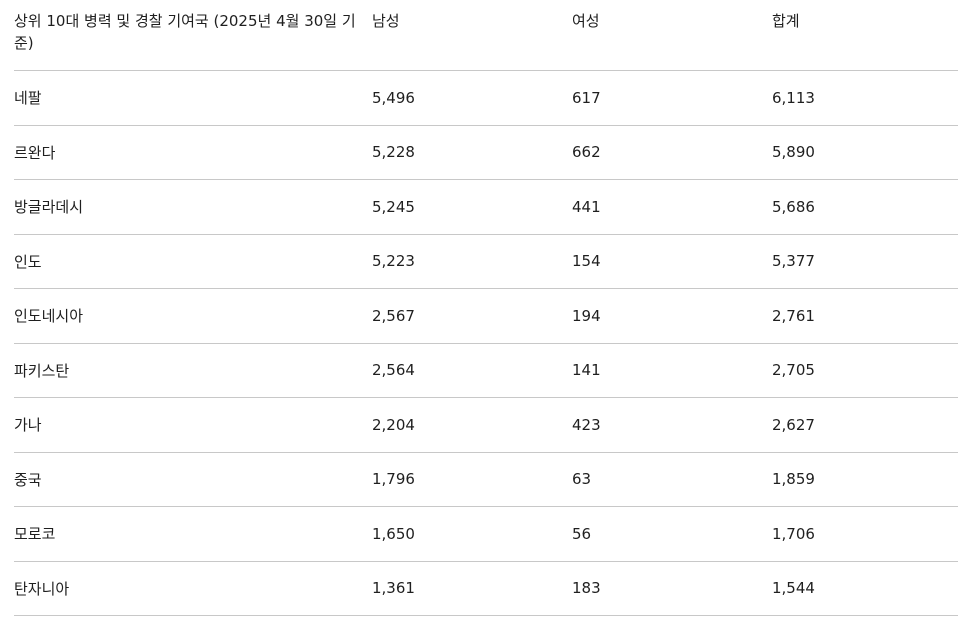  Describe the element at coordinates (472, 370) in the screenshot. I see `number-cell: 2,564` at that location.